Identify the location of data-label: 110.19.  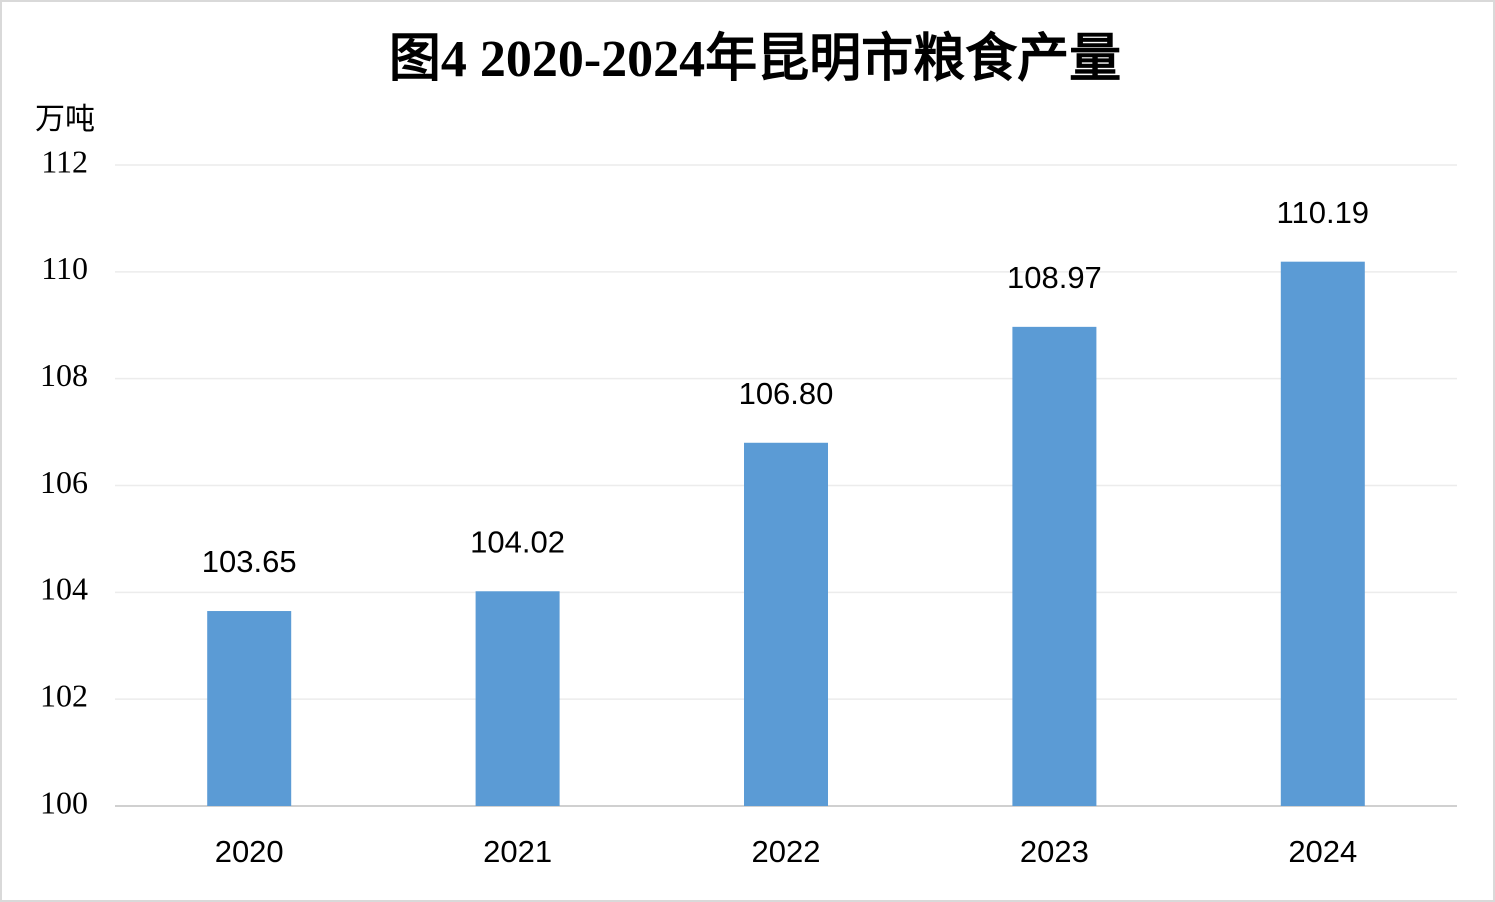
(1323, 212).